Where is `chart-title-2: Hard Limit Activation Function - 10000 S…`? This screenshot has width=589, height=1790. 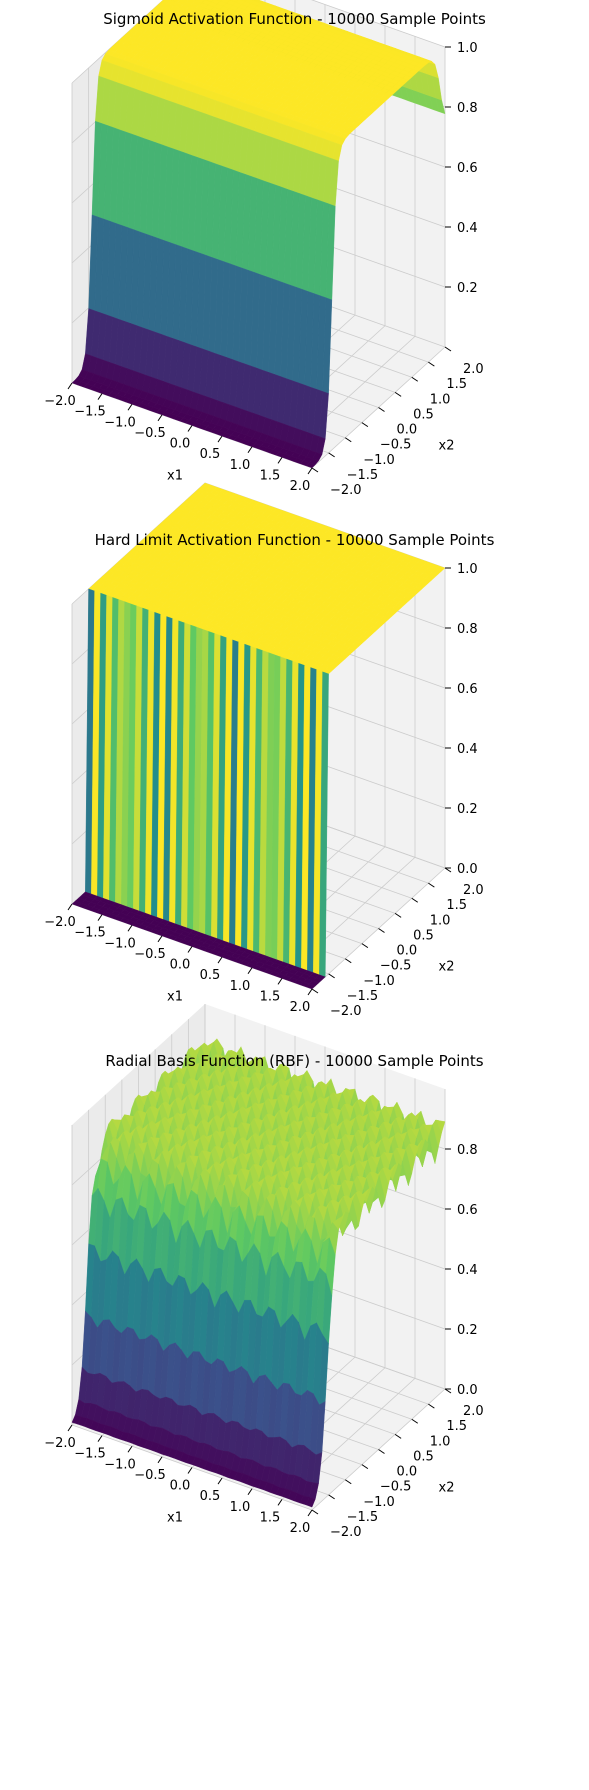
chart-title-2: Hard Limit Activation Function - 10000 S… is located at coordinates (295, 540).